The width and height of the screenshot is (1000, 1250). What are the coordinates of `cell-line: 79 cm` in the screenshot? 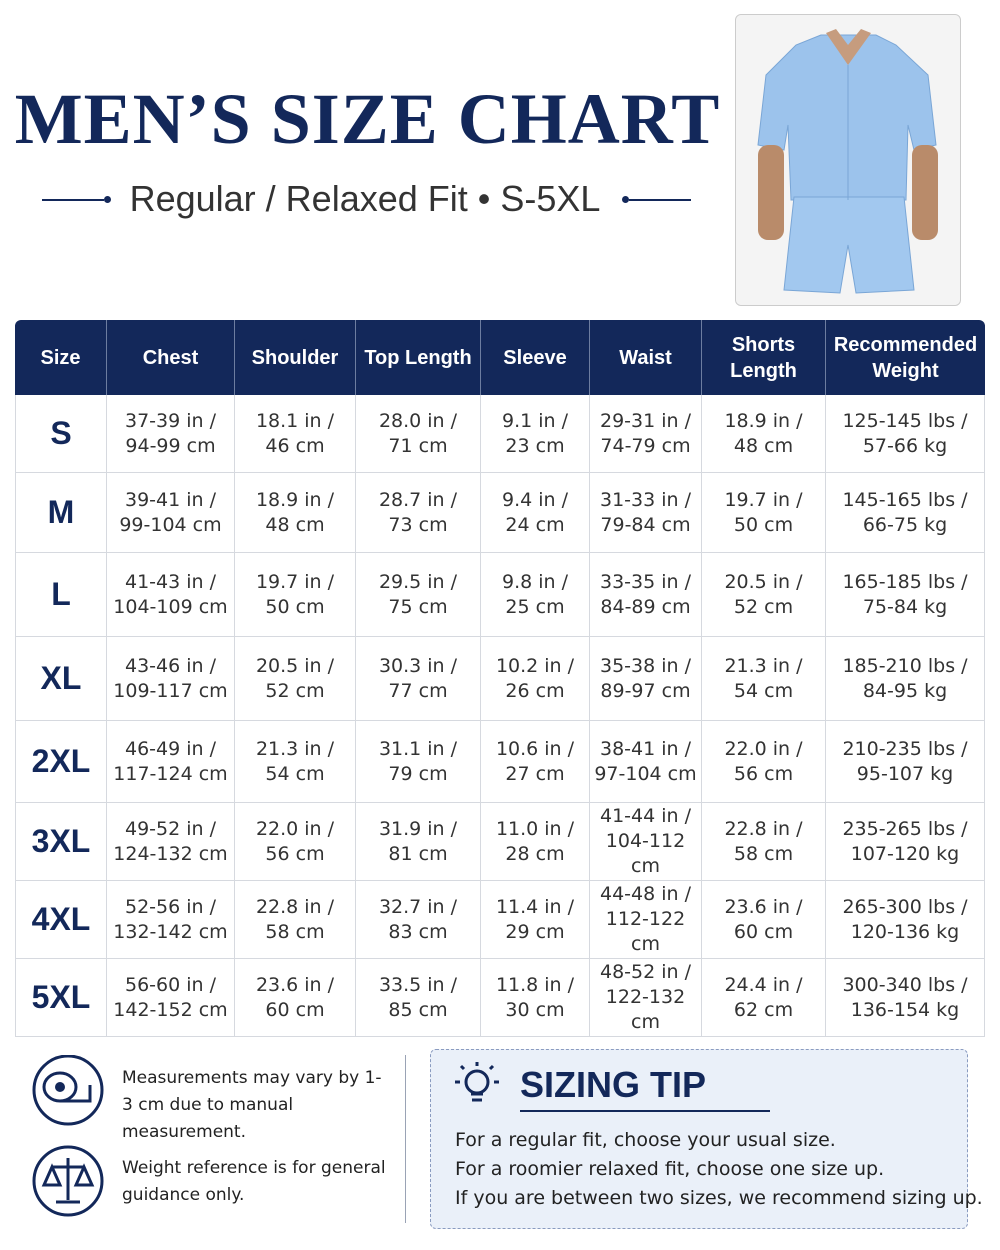 It's located at (418, 773).